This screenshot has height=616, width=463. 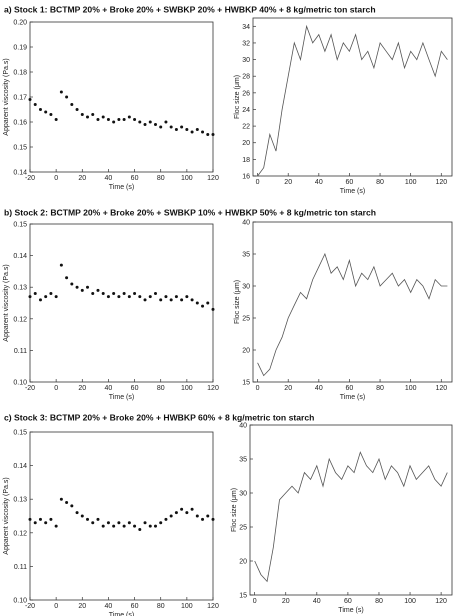 What do you see at coordinates (20, 288) in the screenshot?
I see `y-tick-label: 0.13` at bounding box center [20, 288].